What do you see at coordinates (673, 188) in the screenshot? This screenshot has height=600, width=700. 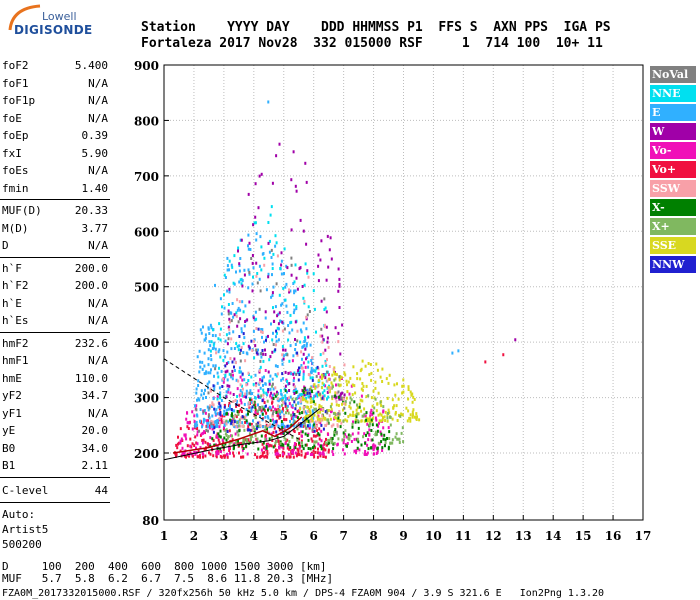 I see `legend-item: SSW` at bounding box center [673, 188].